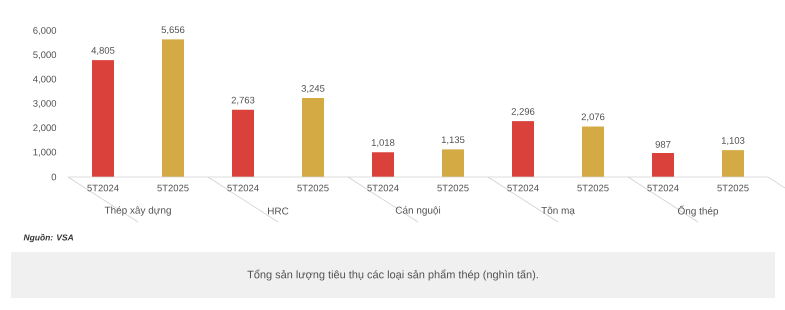 The image size is (785, 310). I want to click on x-tick-label: HRC, so click(278, 211).